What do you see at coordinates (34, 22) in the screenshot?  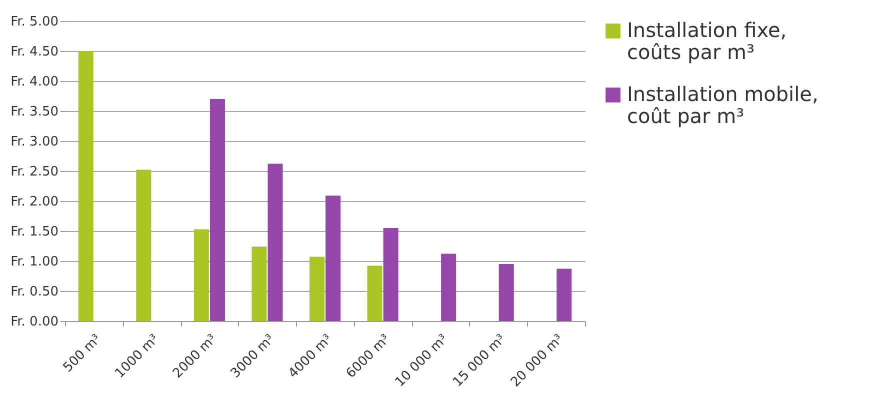 I see `y-tick-label: Fr. 5.00` at bounding box center [34, 22].